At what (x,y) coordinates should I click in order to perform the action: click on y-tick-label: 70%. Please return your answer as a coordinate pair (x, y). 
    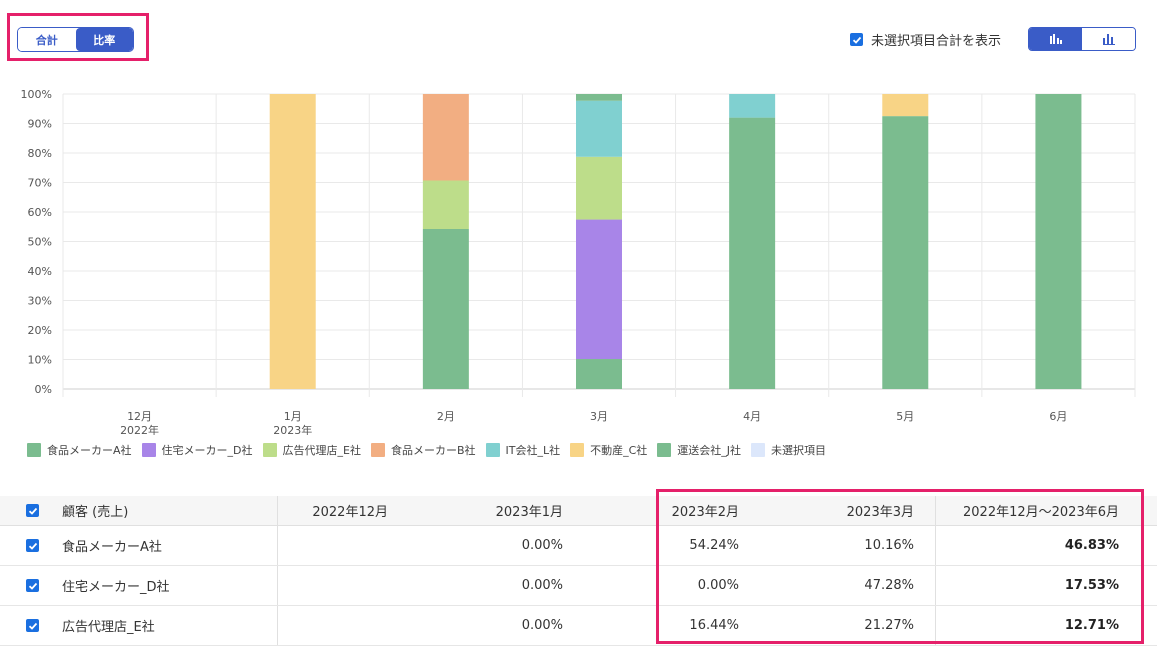
    Looking at the image, I should click on (40, 183).